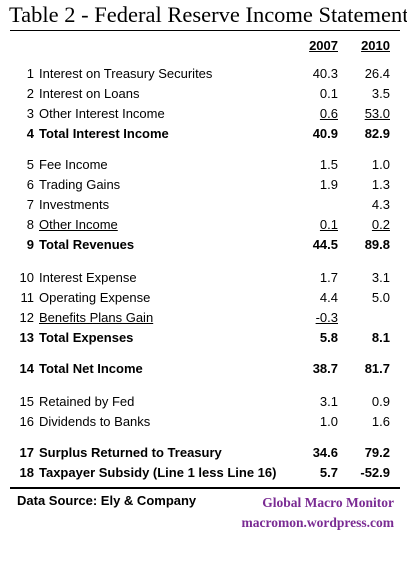  I want to click on row-number: 5, so click(30, 164).